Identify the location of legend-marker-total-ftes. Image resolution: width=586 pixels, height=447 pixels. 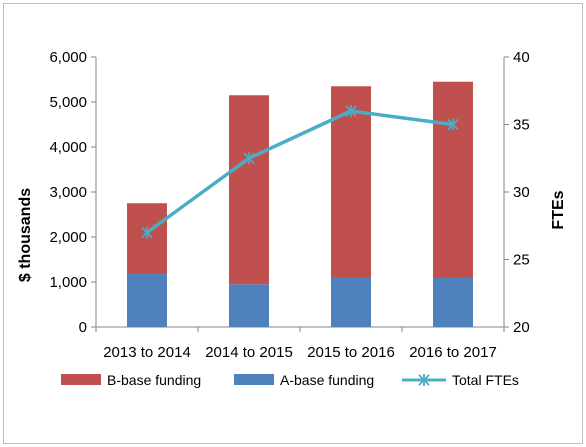
(424, 380).